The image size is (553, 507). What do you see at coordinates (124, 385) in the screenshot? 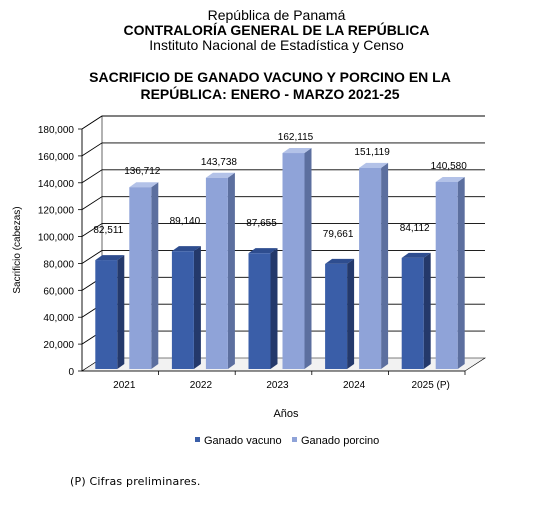
I see `x-tick-label: 2021` at bounding box center [124, 385].